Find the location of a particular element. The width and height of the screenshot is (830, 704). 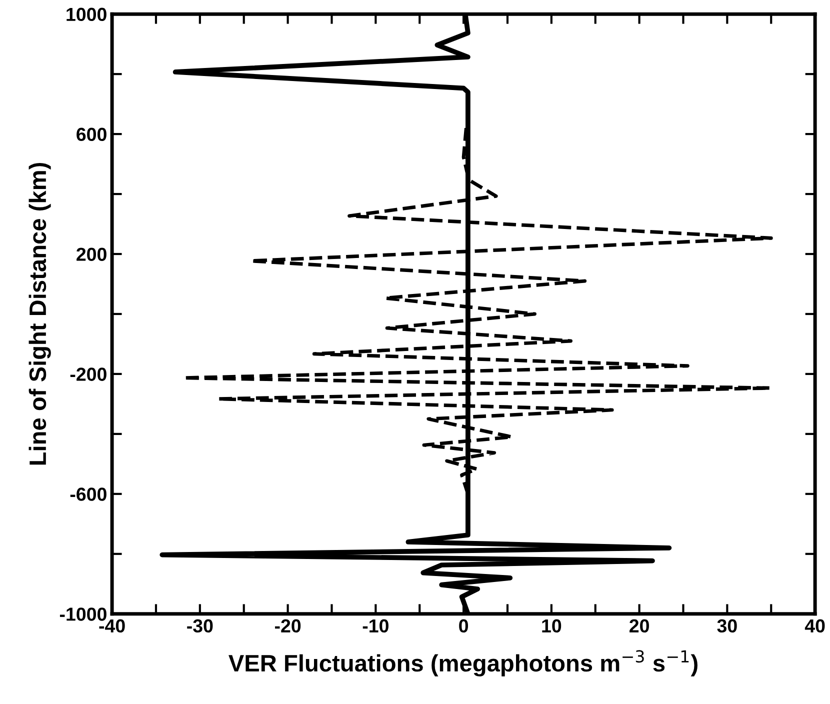

y-tick-label: 1000 is located at coordinates (86, 15).